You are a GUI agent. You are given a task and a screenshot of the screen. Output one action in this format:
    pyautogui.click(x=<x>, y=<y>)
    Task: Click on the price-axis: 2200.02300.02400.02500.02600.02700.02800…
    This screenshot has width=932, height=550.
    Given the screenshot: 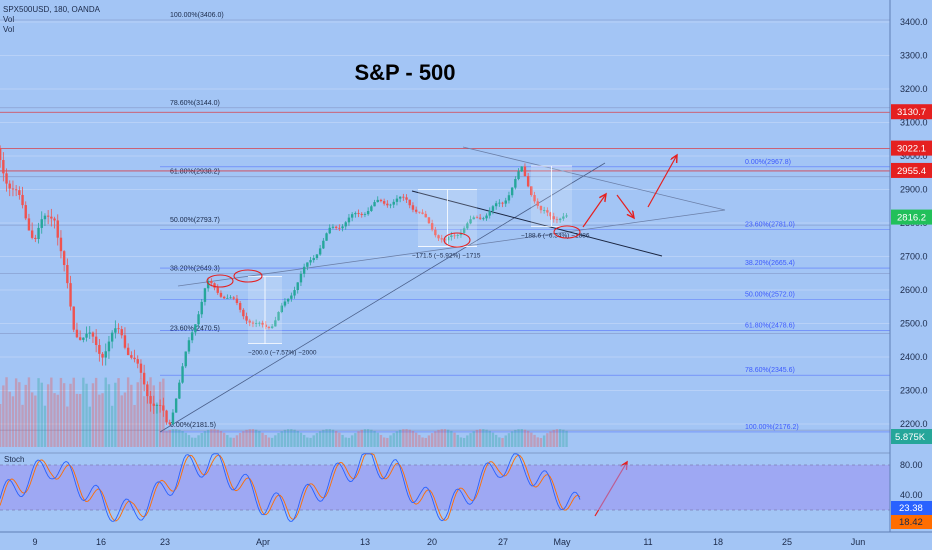 What is the action you would take?
    pyautogui.click(x=911, y=273)
    